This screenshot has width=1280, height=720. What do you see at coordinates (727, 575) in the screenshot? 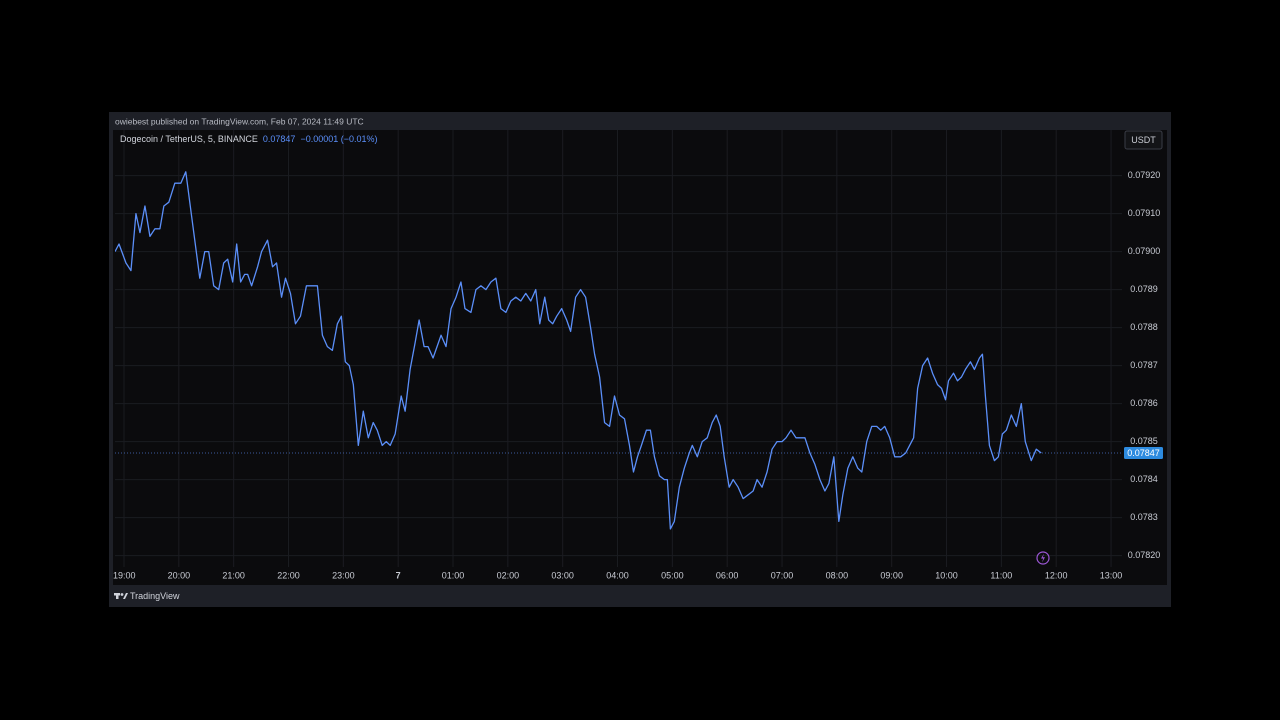
I see `x-tick-label: 06:00` at bounding box center [727, 575].